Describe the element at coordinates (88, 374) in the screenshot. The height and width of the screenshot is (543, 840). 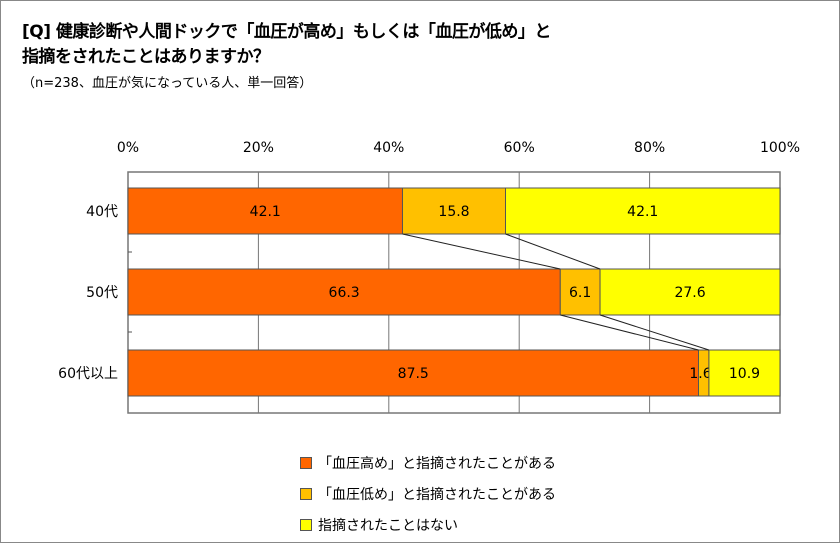
I see `category-label: 60代以上` at that location.